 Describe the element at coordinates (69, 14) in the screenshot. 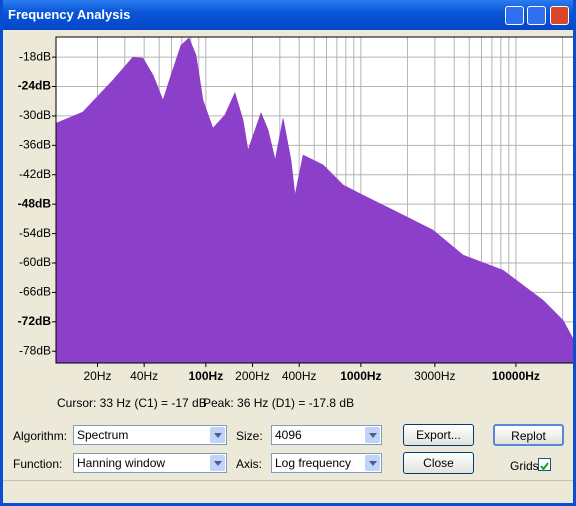

I see `window-title: Frequency Analysis` at that location.